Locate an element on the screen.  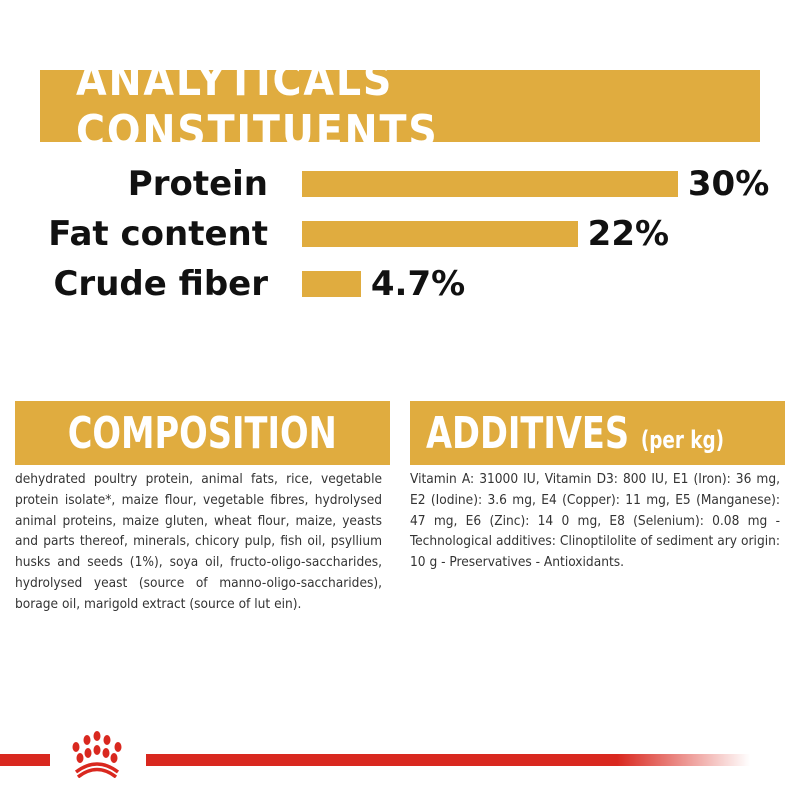
constituent-row-fiber: Crude fiber 4.7% is located at coordinates (400, 284).